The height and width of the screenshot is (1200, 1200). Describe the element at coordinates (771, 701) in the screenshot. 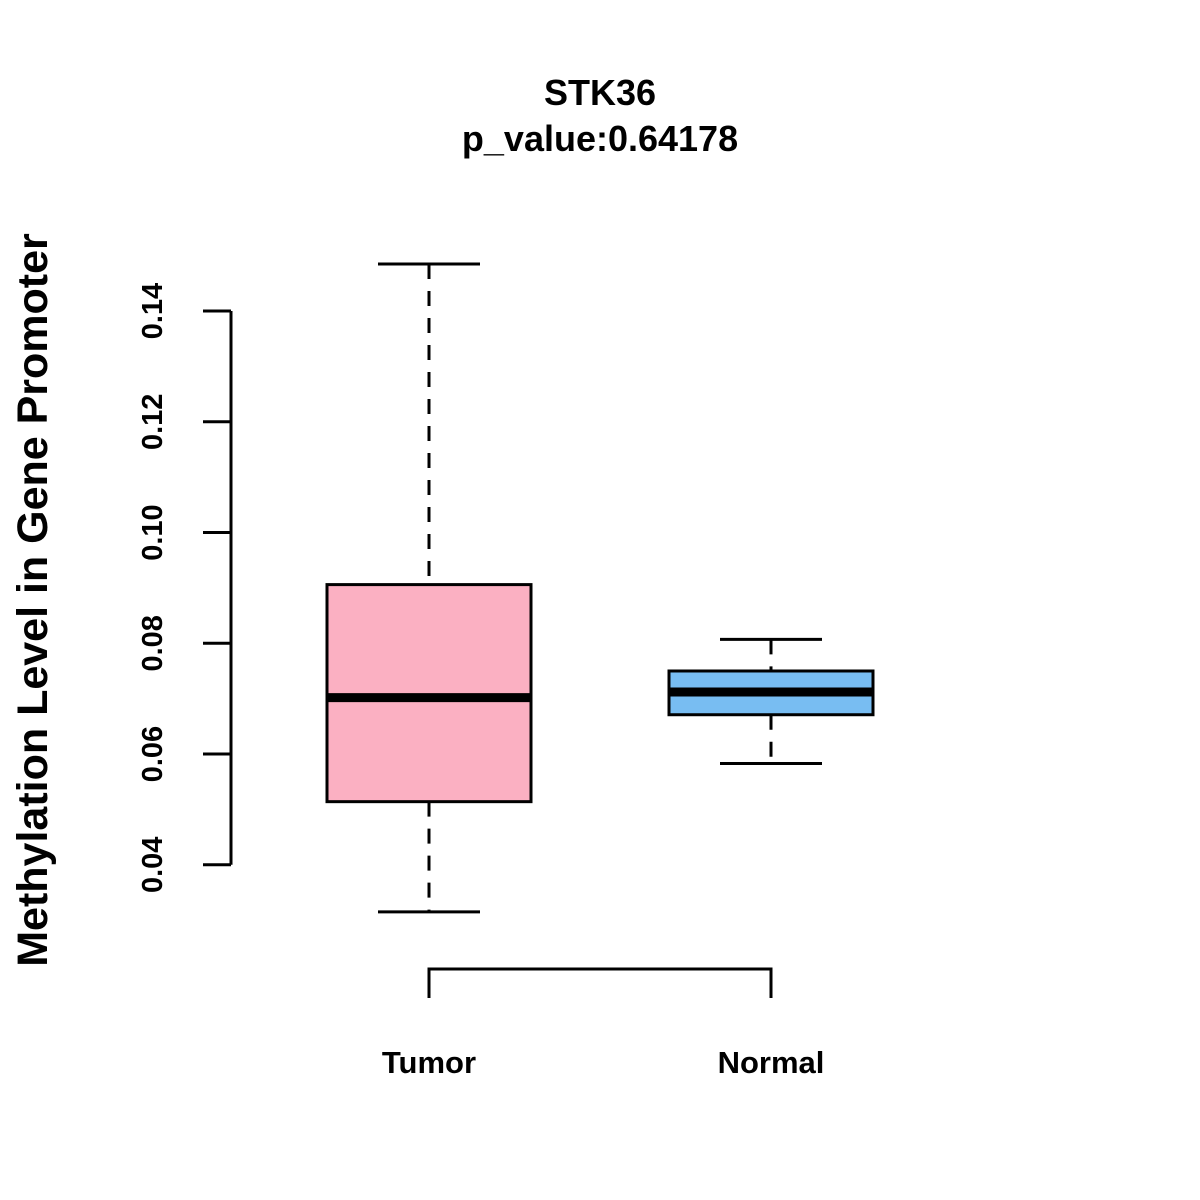

I see `box-normal` at that location.